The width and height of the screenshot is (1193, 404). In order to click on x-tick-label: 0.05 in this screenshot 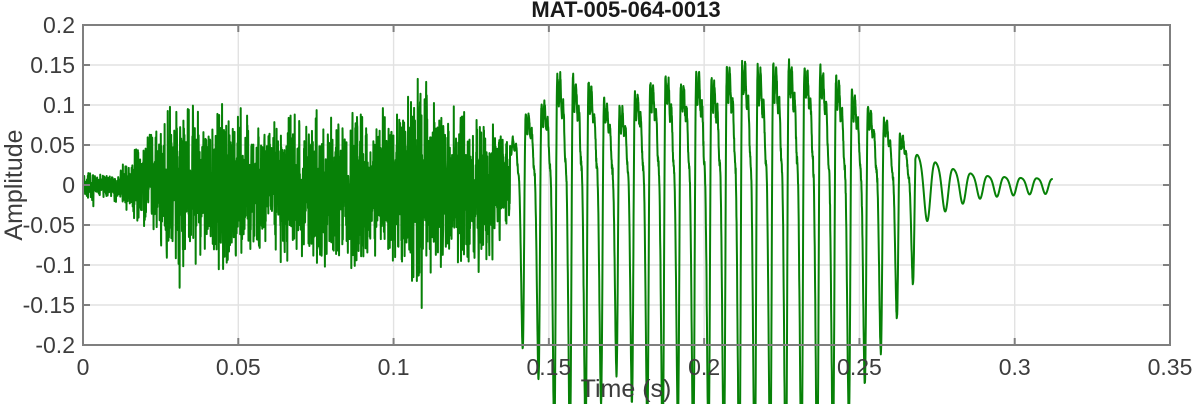, I will do `click(238, 367)`.